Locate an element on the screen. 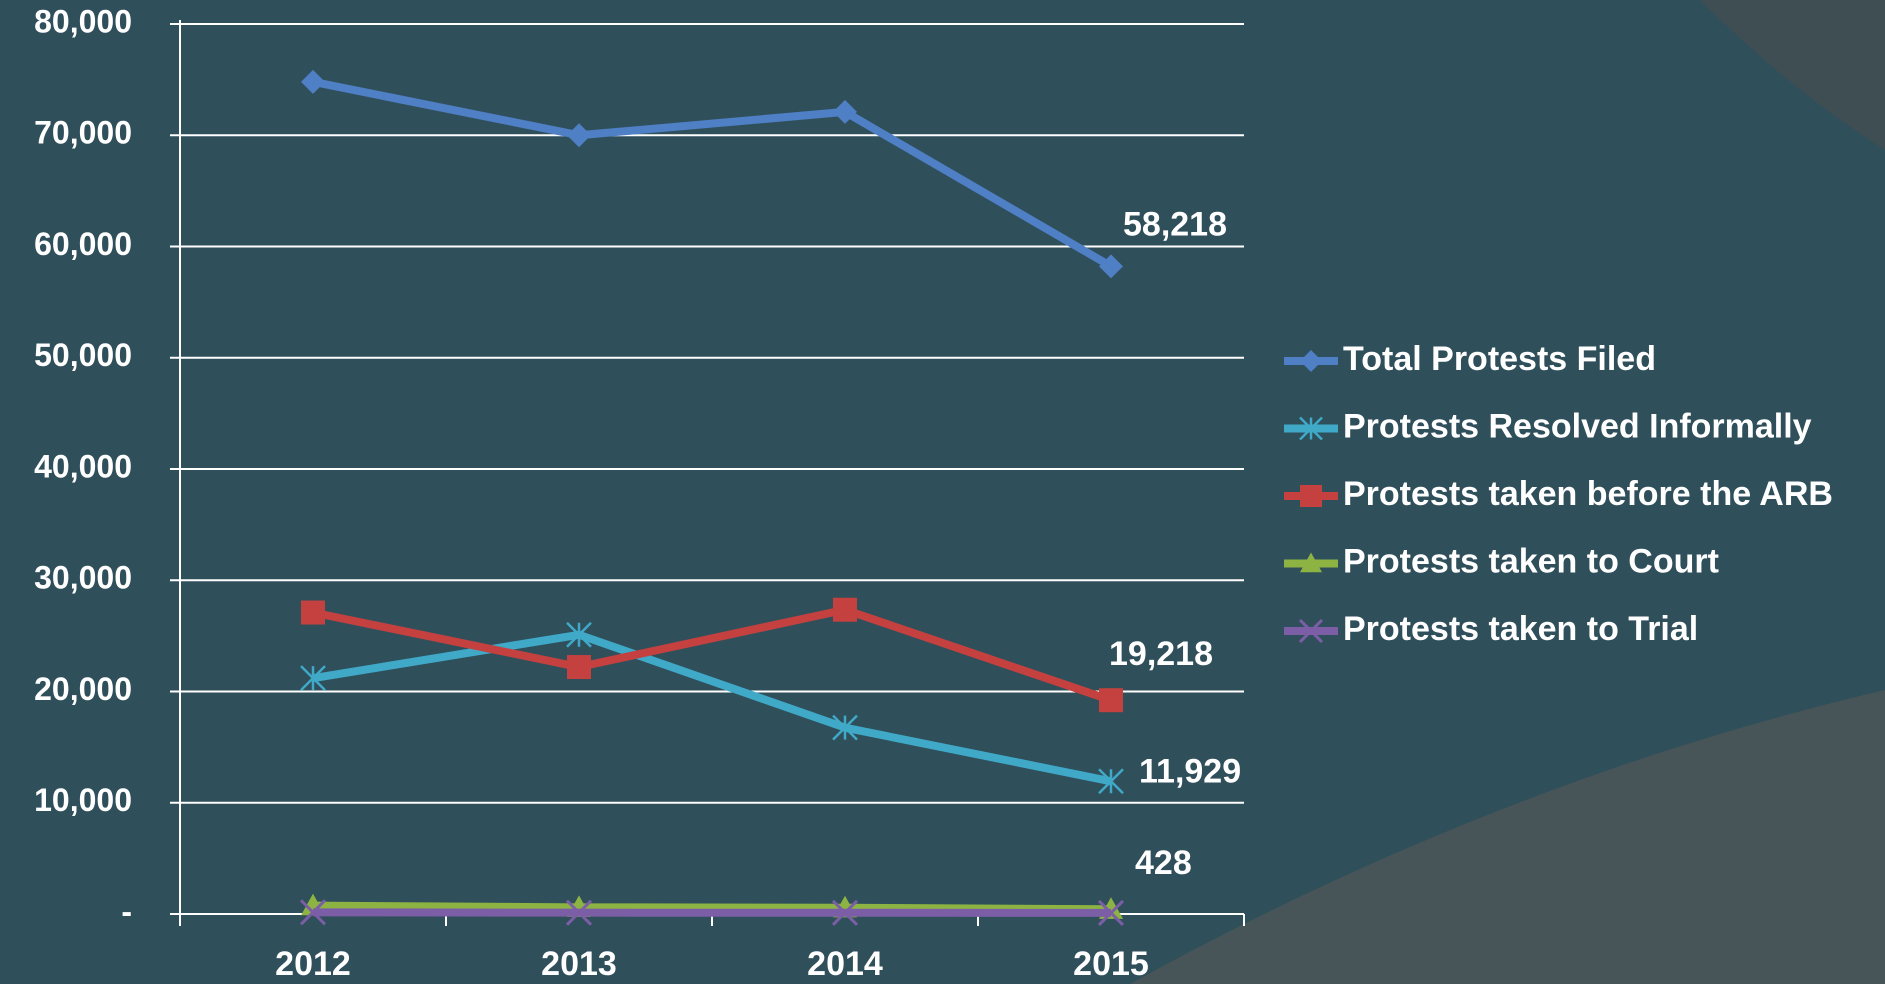  y-tick-label: 50,000 is located at coordinates (83, 355).